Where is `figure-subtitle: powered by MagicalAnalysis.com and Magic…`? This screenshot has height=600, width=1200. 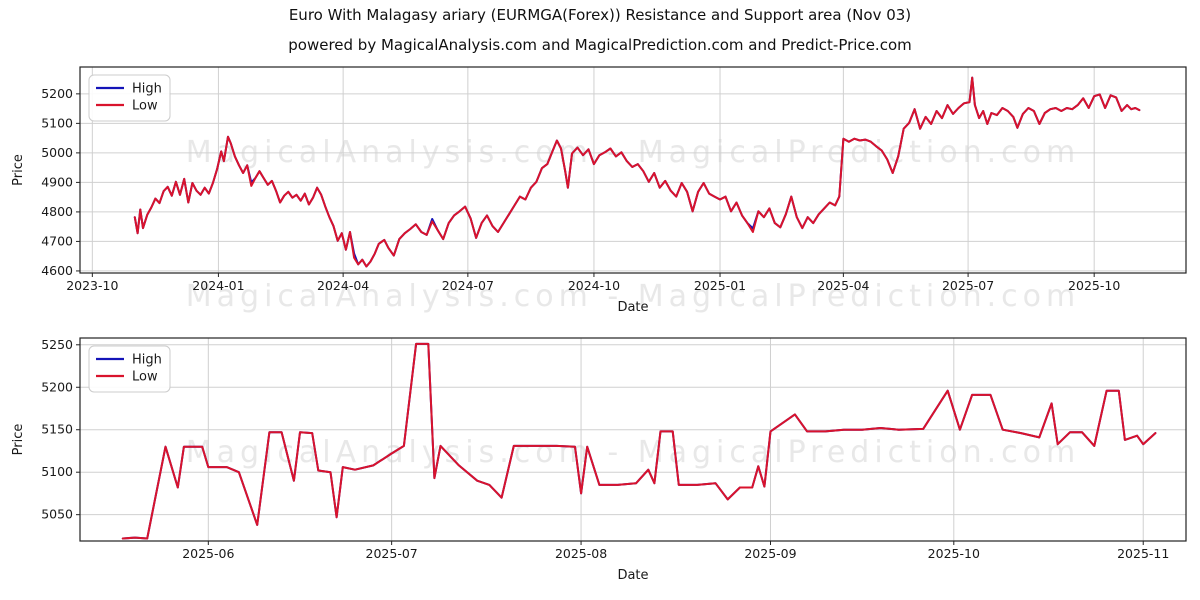
figure-subtitle: powered by MagicalAnalysis.com and Magic… is located at coordinates (600, 45).